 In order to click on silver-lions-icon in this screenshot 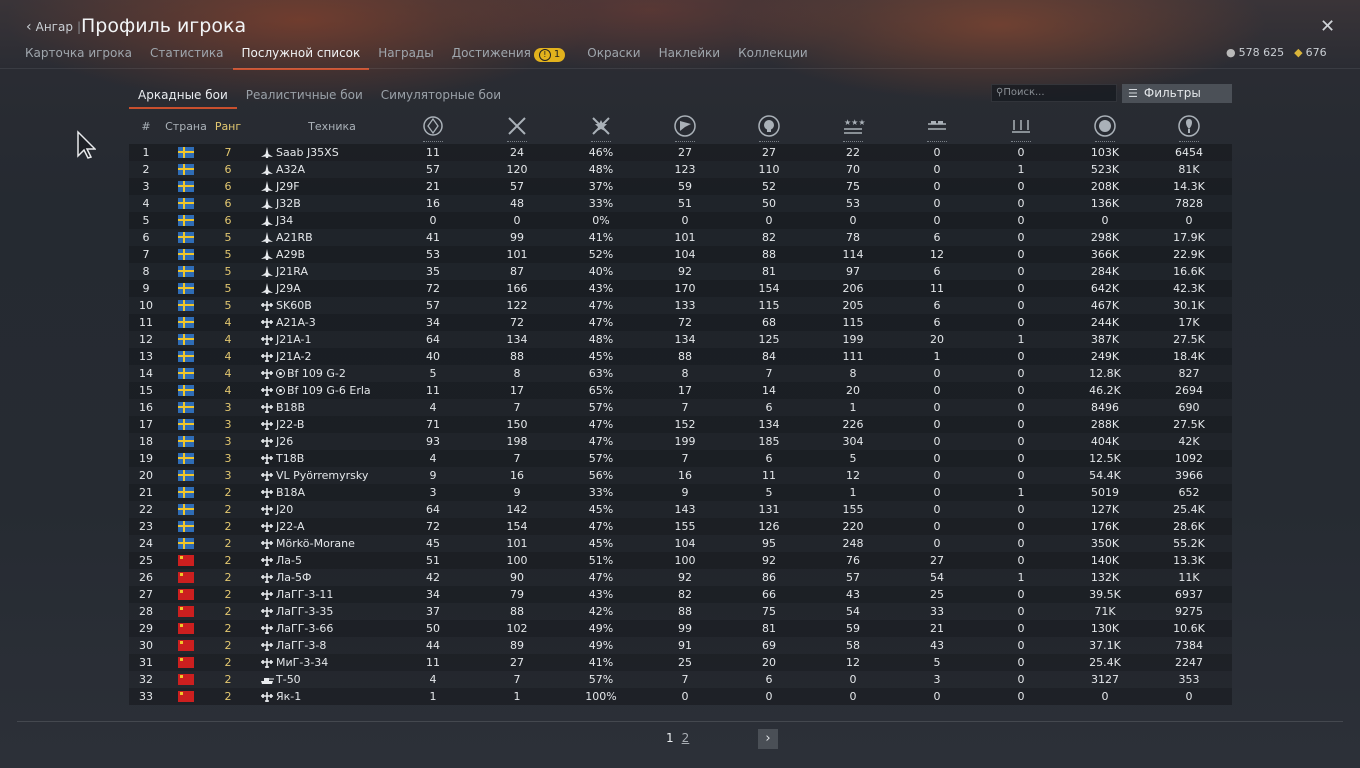, I will do `click(1105, 128)`.